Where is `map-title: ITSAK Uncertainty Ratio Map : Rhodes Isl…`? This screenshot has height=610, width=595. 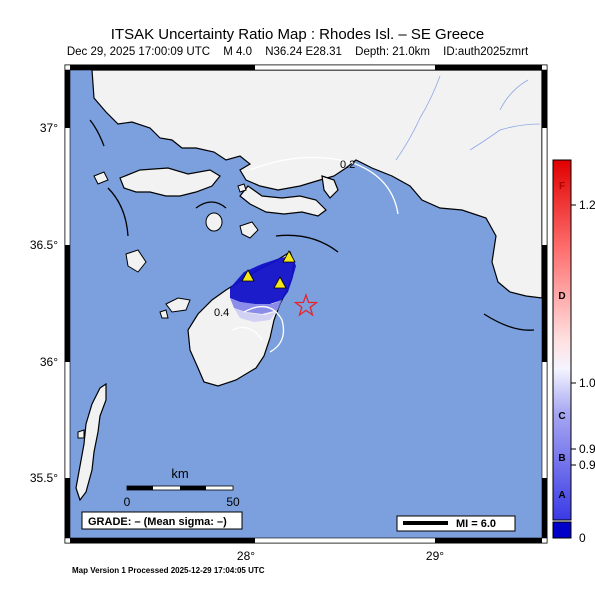 map-title: ITSAK Uncertainty Ratio Map : Rhodes Isl… is located at coordinates (297, 34).